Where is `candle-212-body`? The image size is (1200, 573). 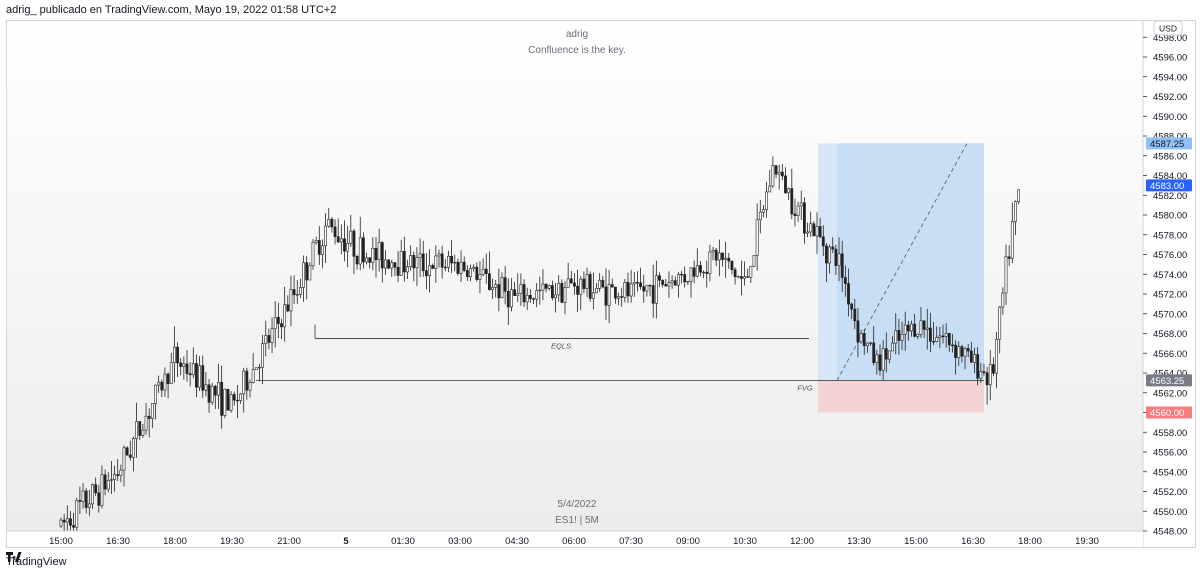 candle-212-body is located at coordinates (729, 259).